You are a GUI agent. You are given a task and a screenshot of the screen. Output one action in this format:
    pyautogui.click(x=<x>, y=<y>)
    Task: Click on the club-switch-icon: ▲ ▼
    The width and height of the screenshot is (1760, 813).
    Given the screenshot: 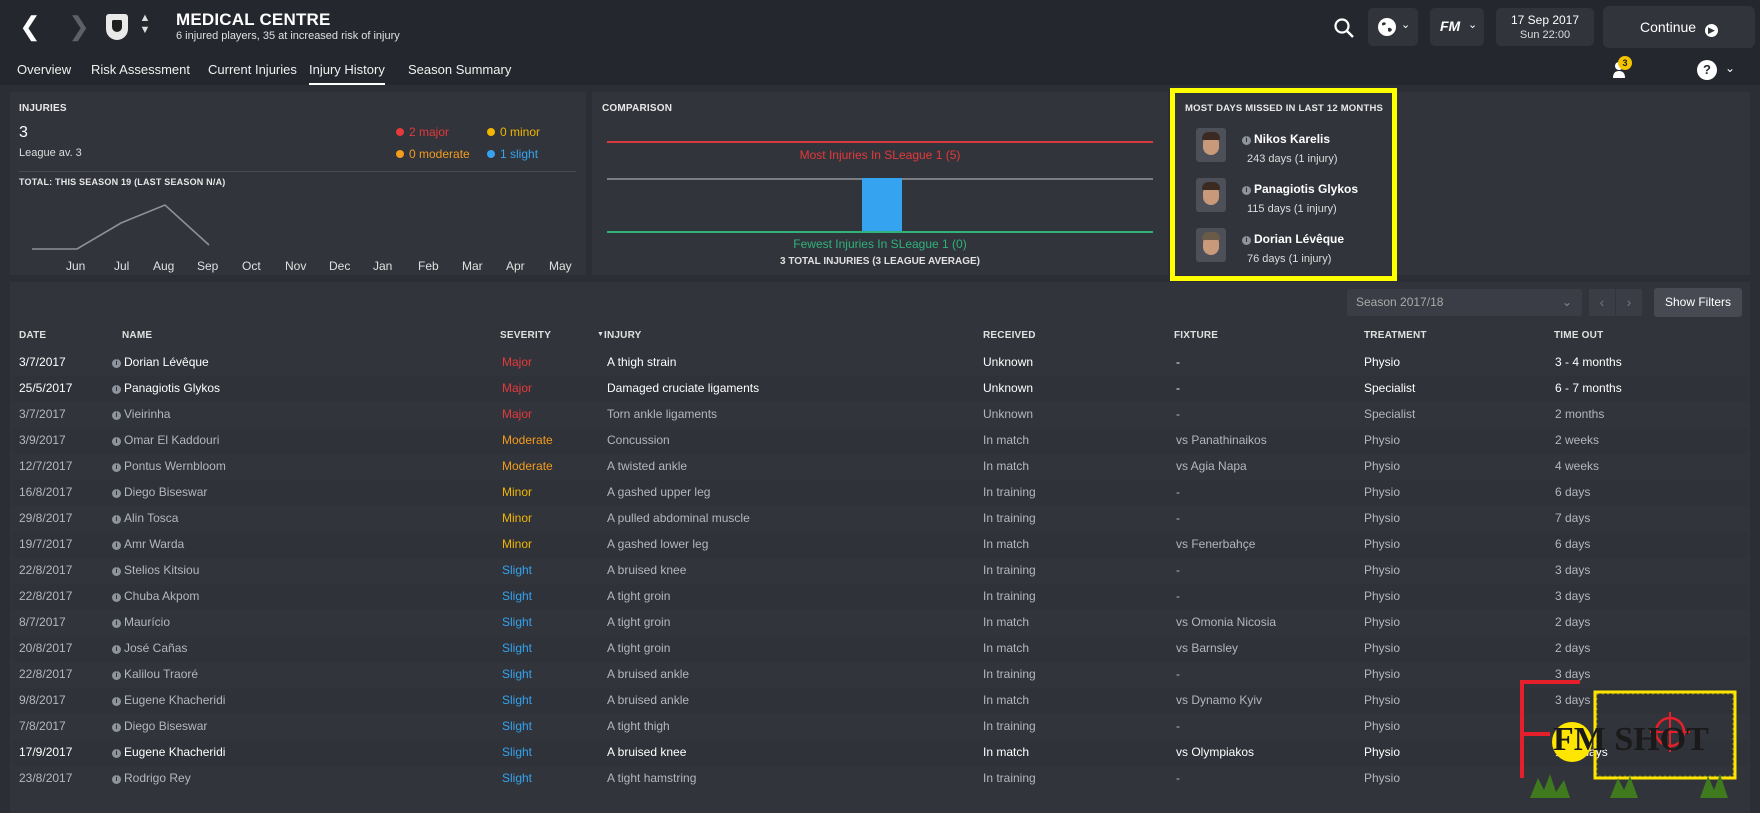 What is the action you would take?
    pyautogui.click(x=145, y=24)
    